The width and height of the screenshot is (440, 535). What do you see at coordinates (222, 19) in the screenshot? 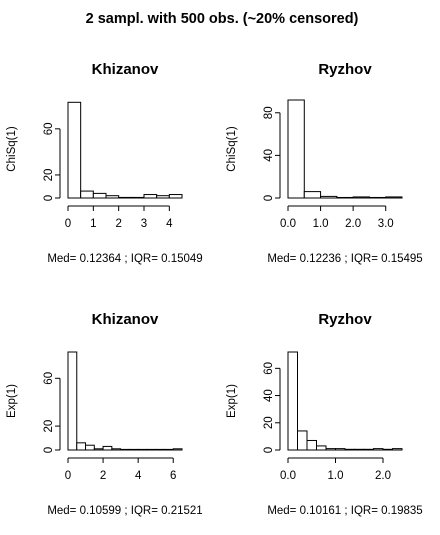
I see `figure-title: 2 sampl. with 500 obs. (~20% censored)` at bounding box center [222, 19].